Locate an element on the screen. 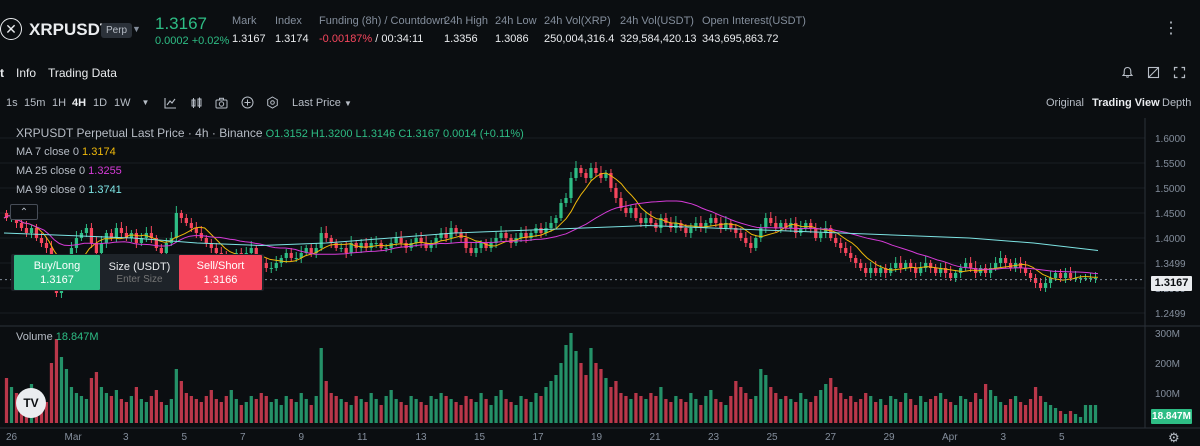 This screenshot has width=1200, height=446. size-input is located at coordinates (139, 279).